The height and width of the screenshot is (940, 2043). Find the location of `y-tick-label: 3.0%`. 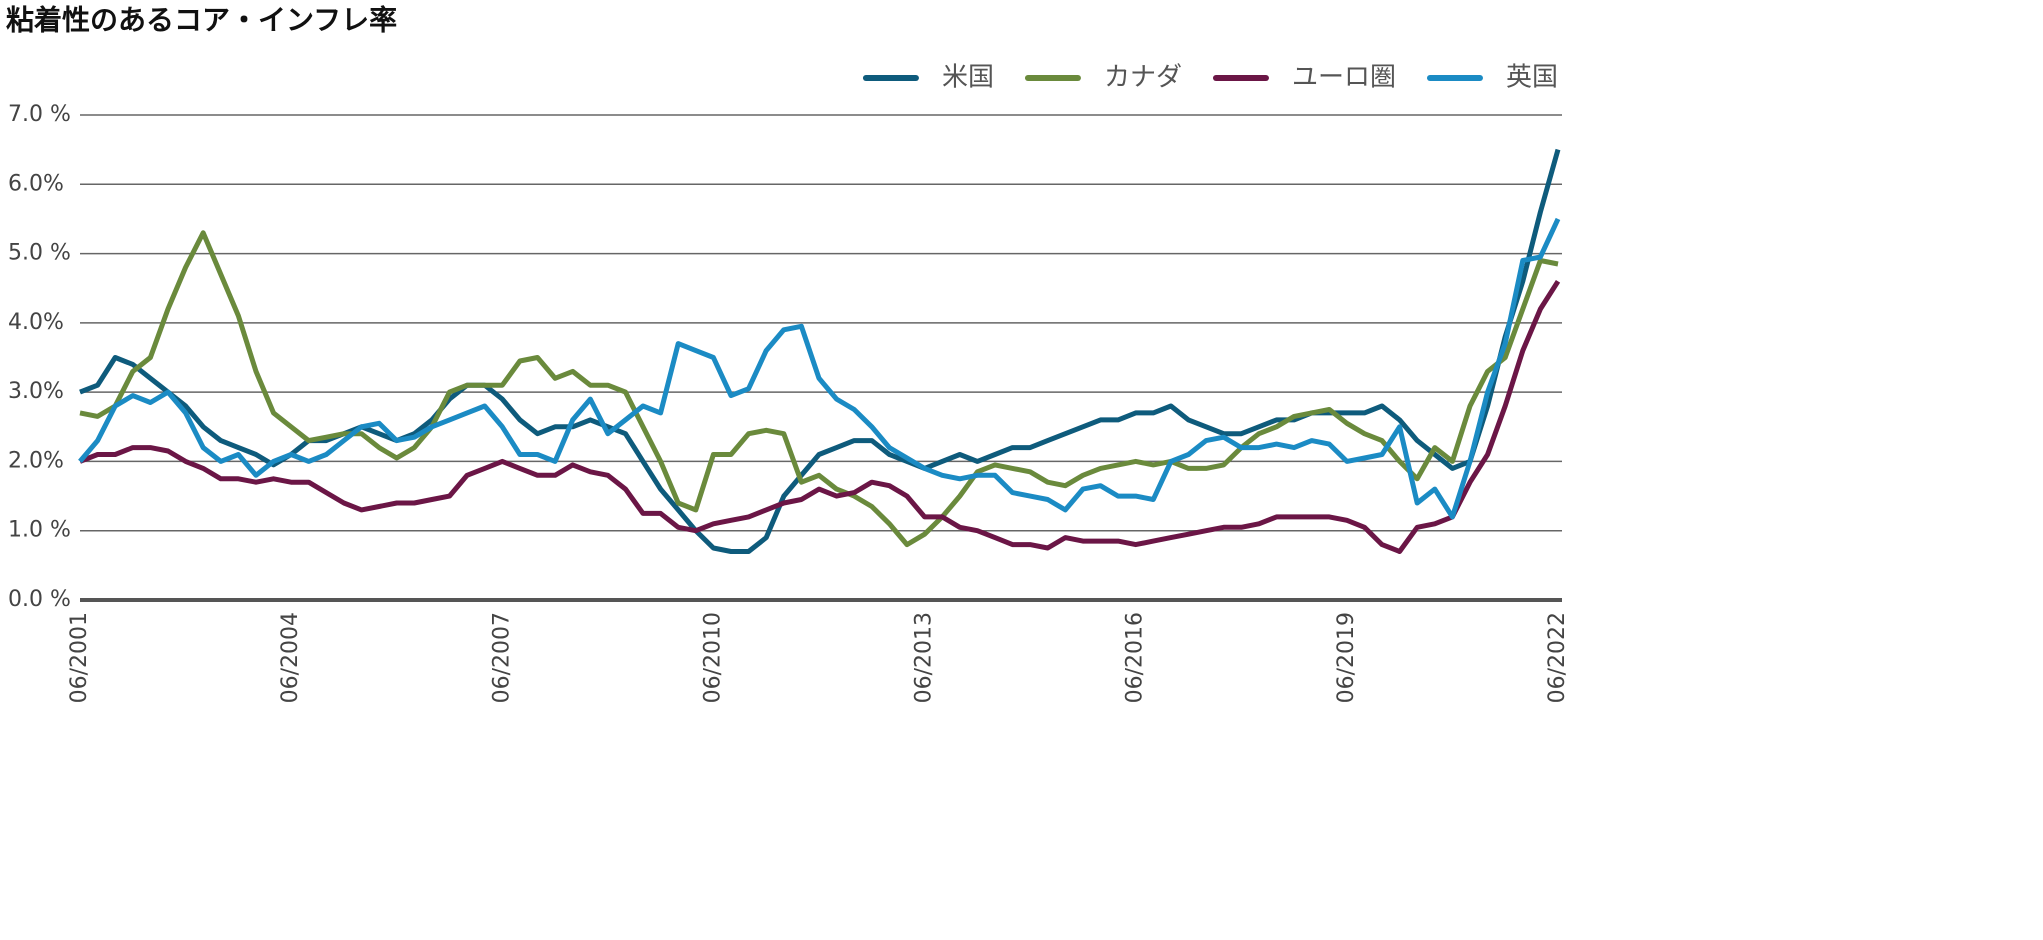

y-tick-label: 3.0% is located at coordinates (36, 391).